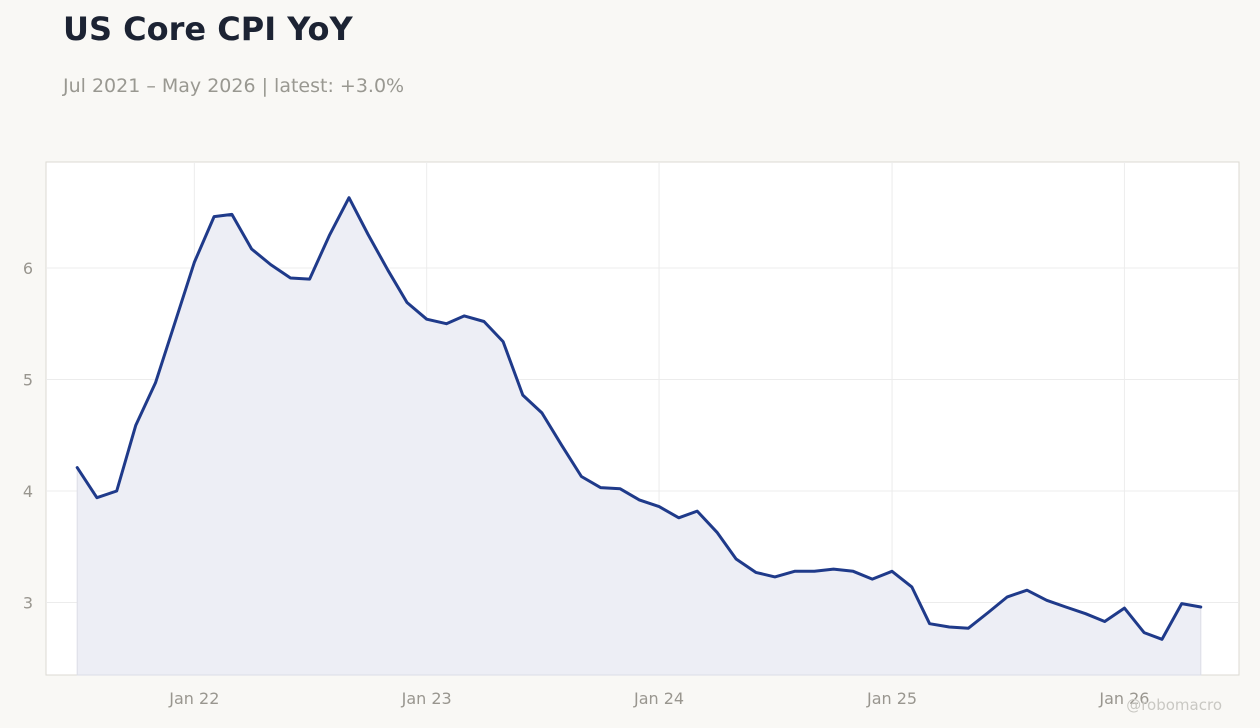 The height and width of the screenshot is (728, 1260). Describe the element at coordinates (426, 698) in the screenshot. I see `x-tick-label: Jan 23` at that location.